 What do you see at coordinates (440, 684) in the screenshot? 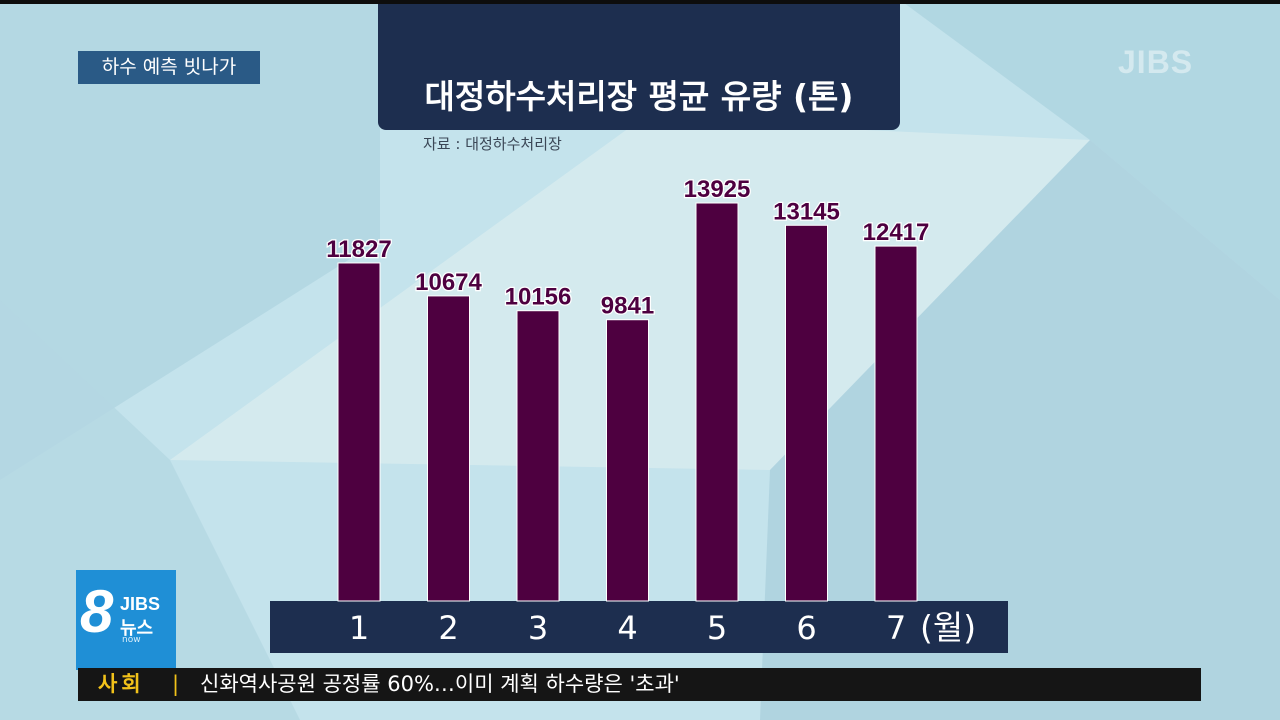
I see `ticker-headline: 신화역사공원 공정률 60%…이미 계획 하수량은 '초과'` at bounding box center [440, 684].